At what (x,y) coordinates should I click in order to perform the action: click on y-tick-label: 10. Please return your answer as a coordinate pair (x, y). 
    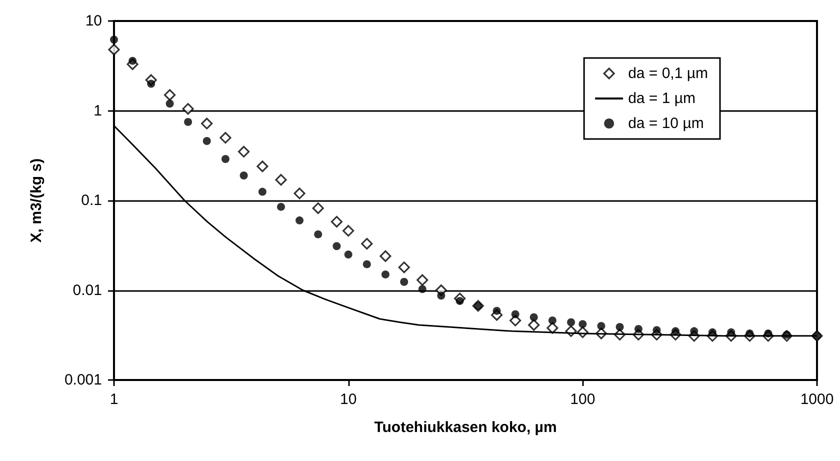
    Looking at the image, I should click on (93, 21).